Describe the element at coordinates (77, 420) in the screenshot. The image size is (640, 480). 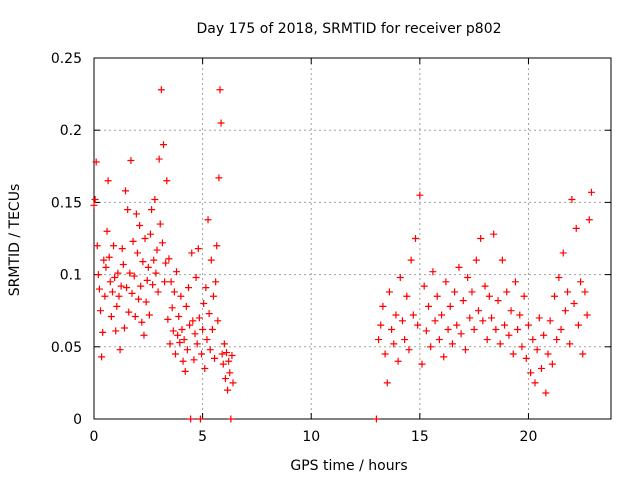
I see `y-tick-label: 0` at that location.